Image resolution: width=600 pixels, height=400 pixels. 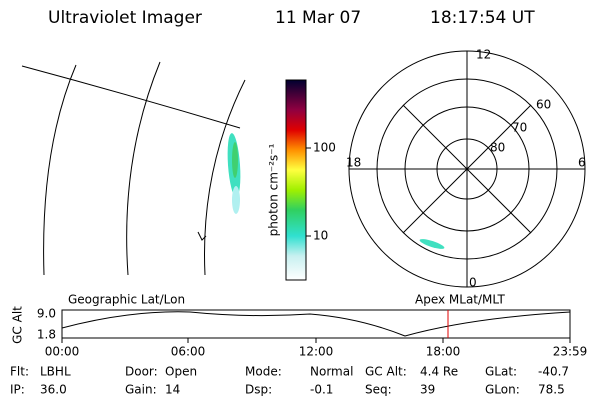 I want to click on mlt-label: 6, so click(x=582, y=163).